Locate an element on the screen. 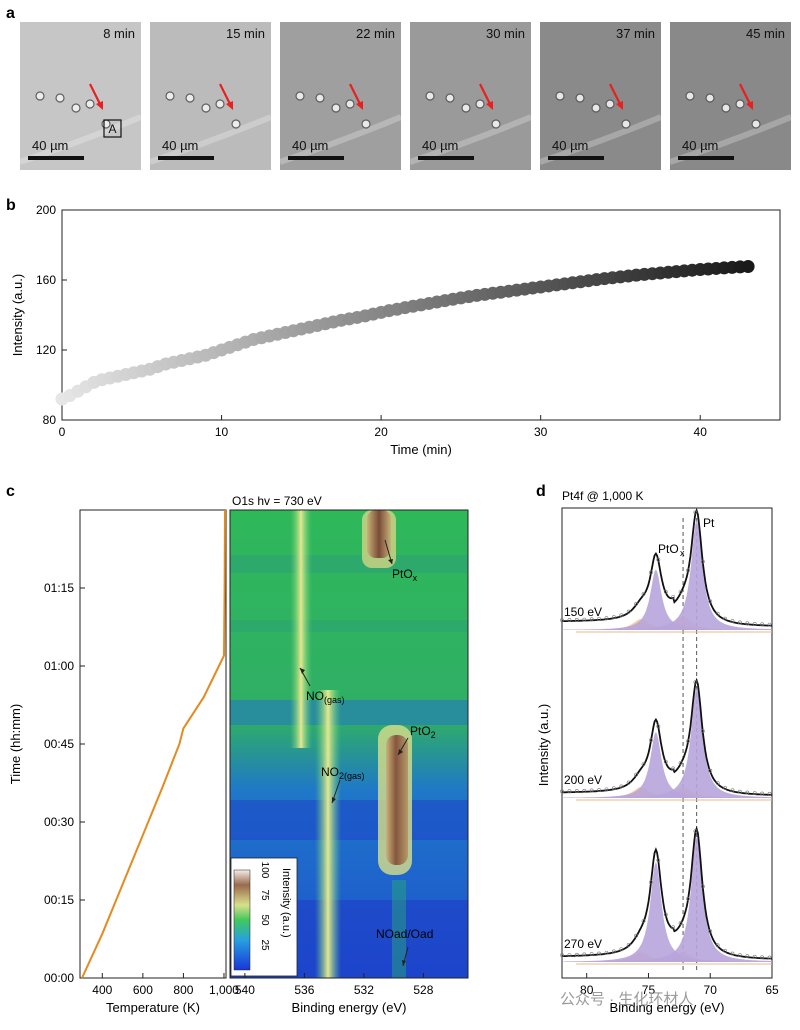 The width and height of the screenshot is (800, 1030). spectrum: 200 eV is located at coordinates (666, 739).